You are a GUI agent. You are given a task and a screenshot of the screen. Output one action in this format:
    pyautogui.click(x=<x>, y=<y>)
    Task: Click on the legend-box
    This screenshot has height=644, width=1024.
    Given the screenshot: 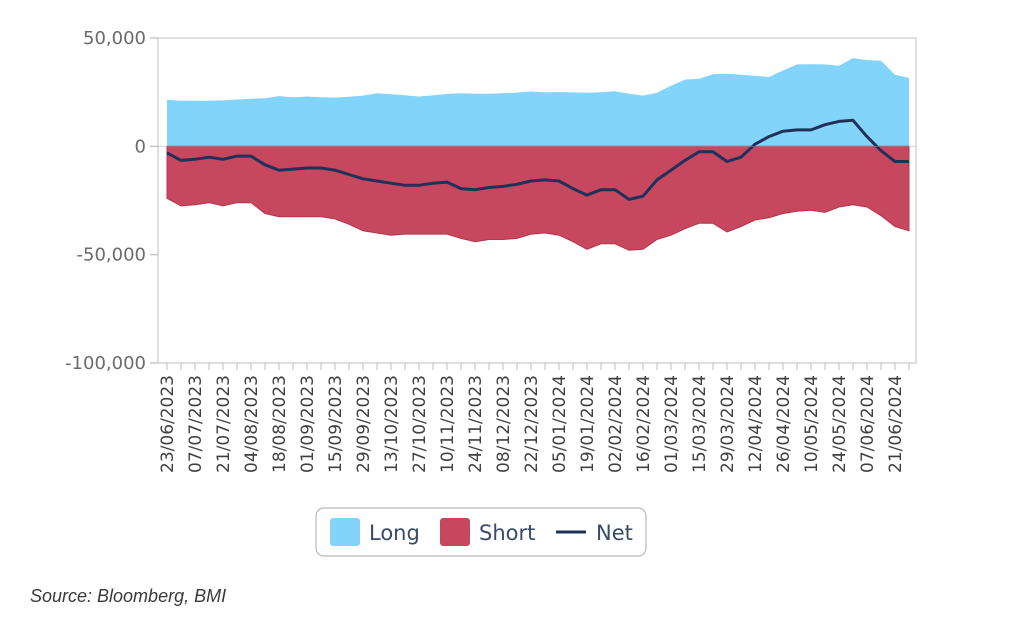 What is the action you would take?
    pyautogui.click(x=481, y=532)
    